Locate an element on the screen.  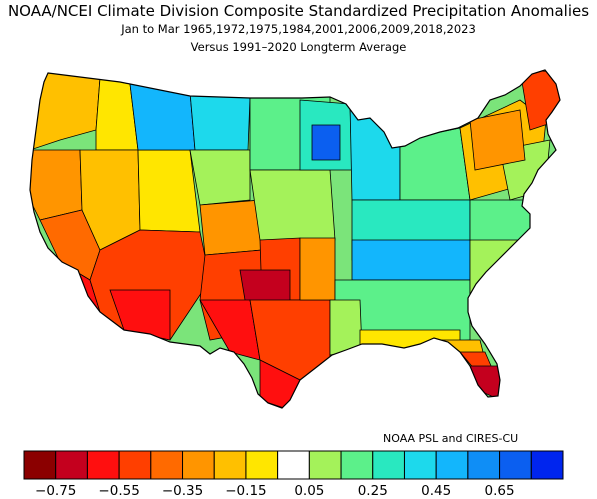
region-texas-south is located at coordinates (280, 383).